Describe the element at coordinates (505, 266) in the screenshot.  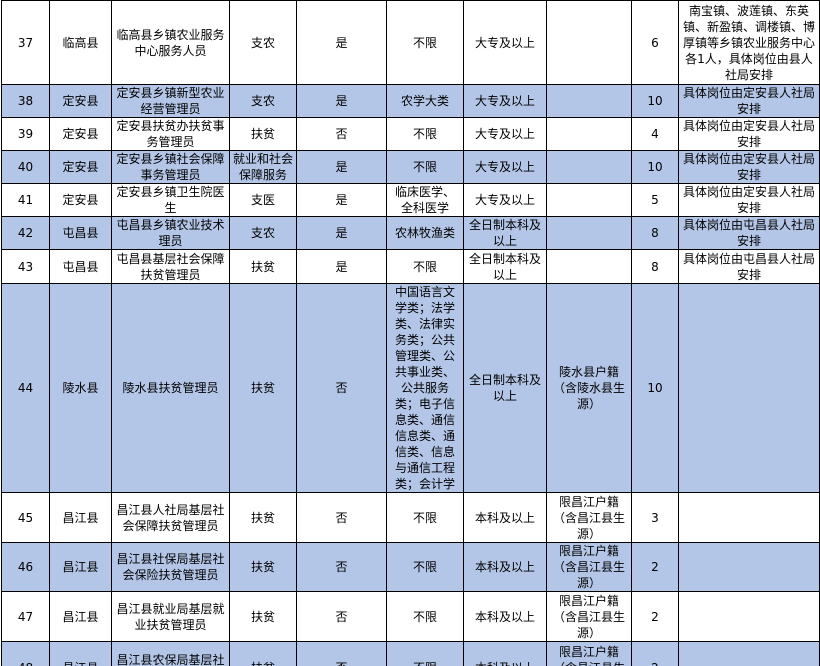
I see `cell-education: 全日制本科及以上` at that location.